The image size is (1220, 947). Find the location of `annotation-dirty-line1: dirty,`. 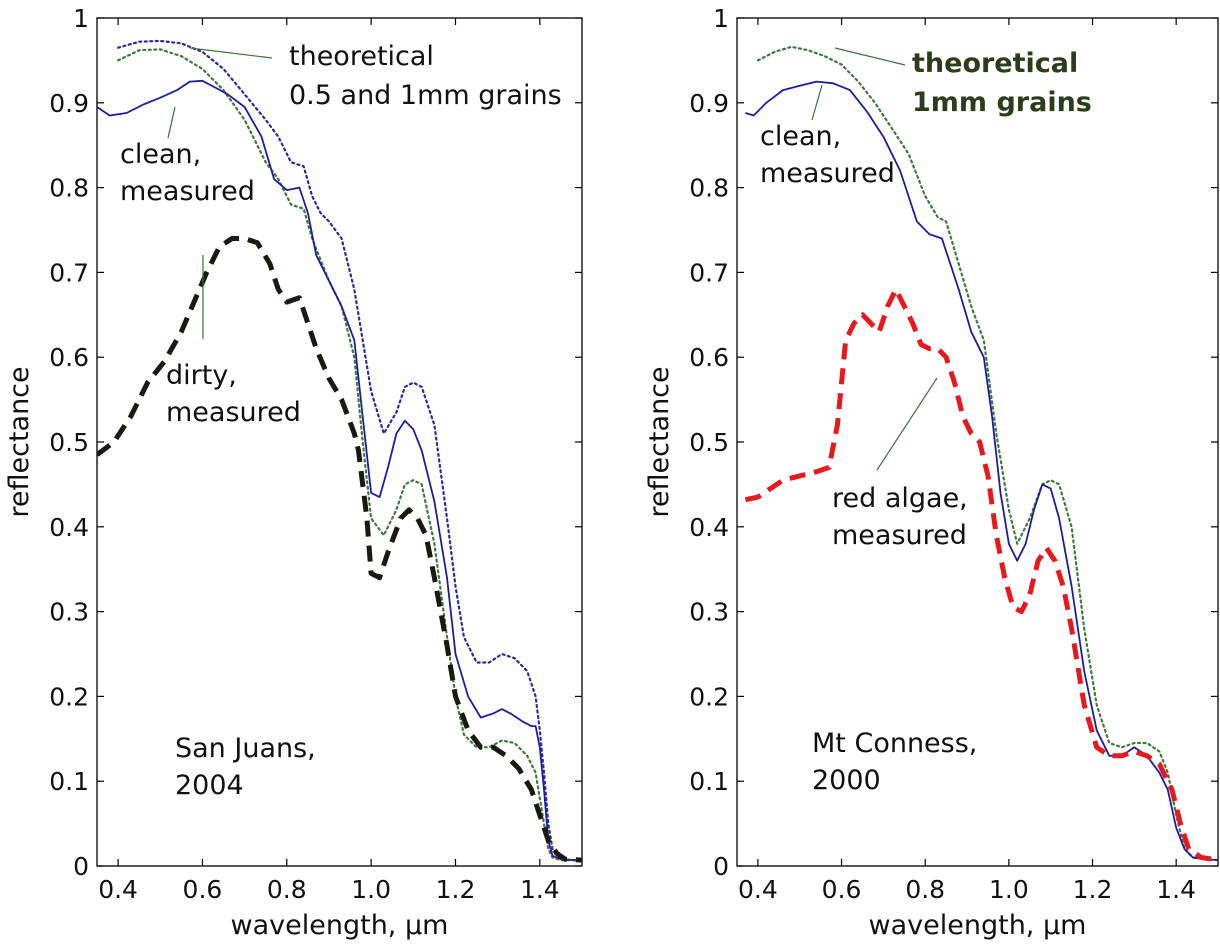

annotation-dirty-line1: dirty, is located at coordinates (201, 375).